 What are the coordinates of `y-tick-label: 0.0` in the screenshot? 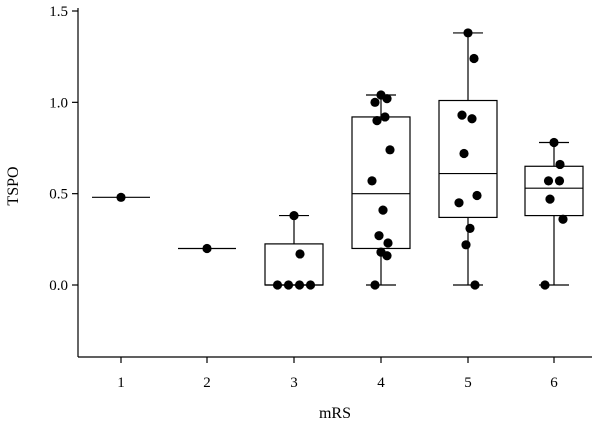 It's located at (58, 286).